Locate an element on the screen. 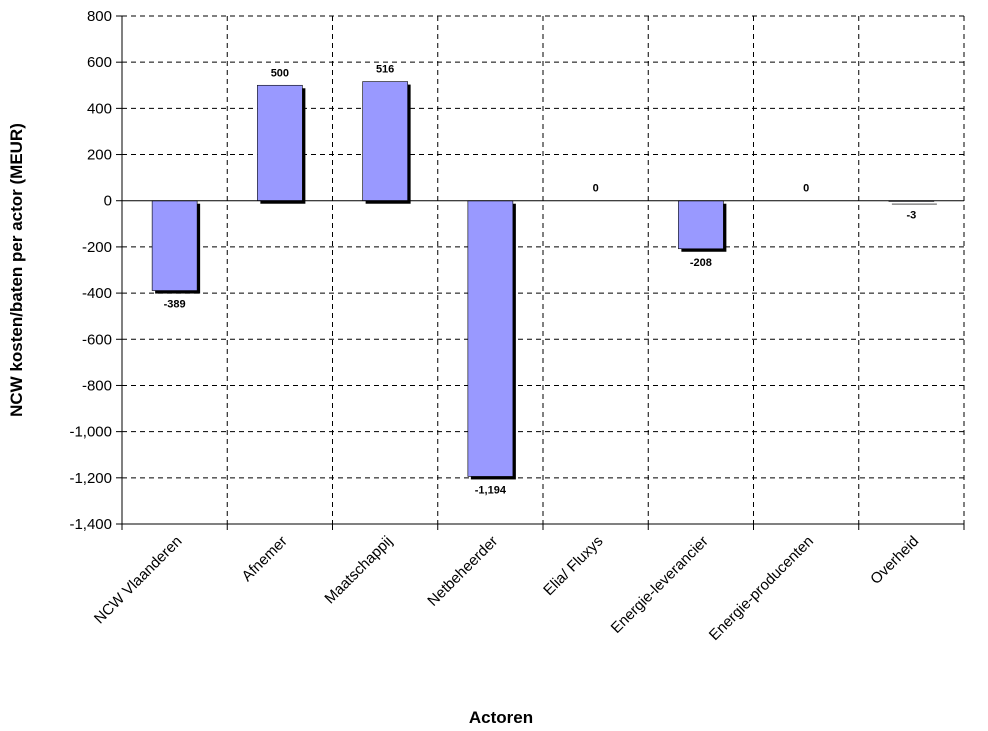 The width and height of the screenshot is (988, 731). y-tick-label: -1,000 is located at coordinates (90, 432).